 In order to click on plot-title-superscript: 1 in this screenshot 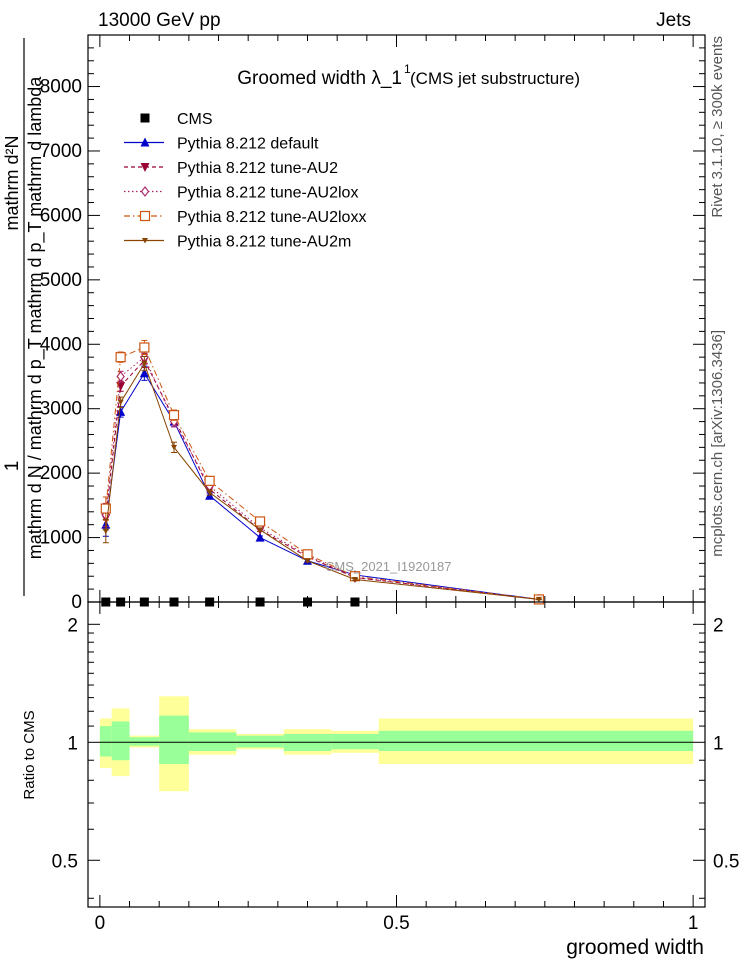, I will do `click(407, 69)`.